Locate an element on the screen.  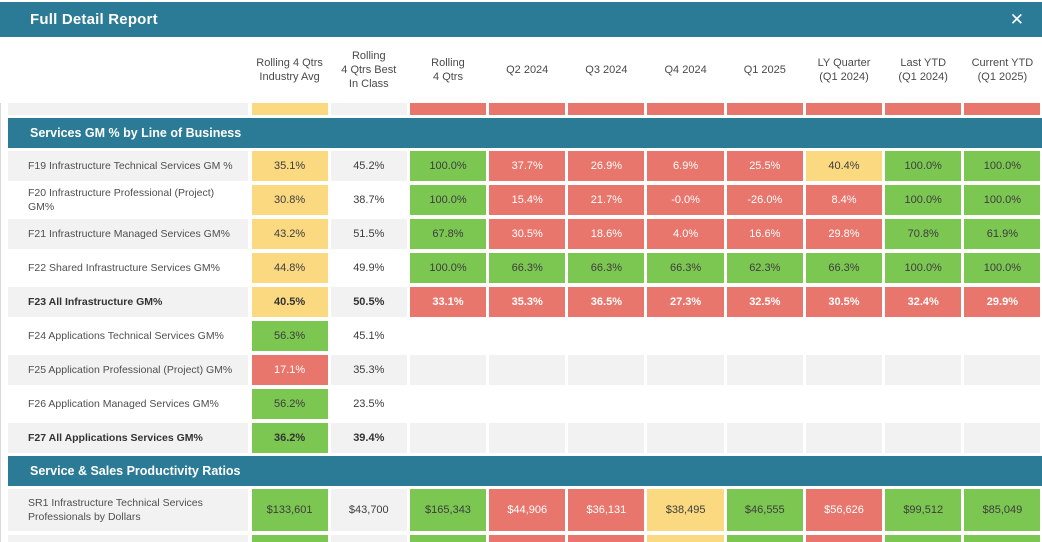
table-cell-col3: 67.8% is located at coordinates (447, 234).